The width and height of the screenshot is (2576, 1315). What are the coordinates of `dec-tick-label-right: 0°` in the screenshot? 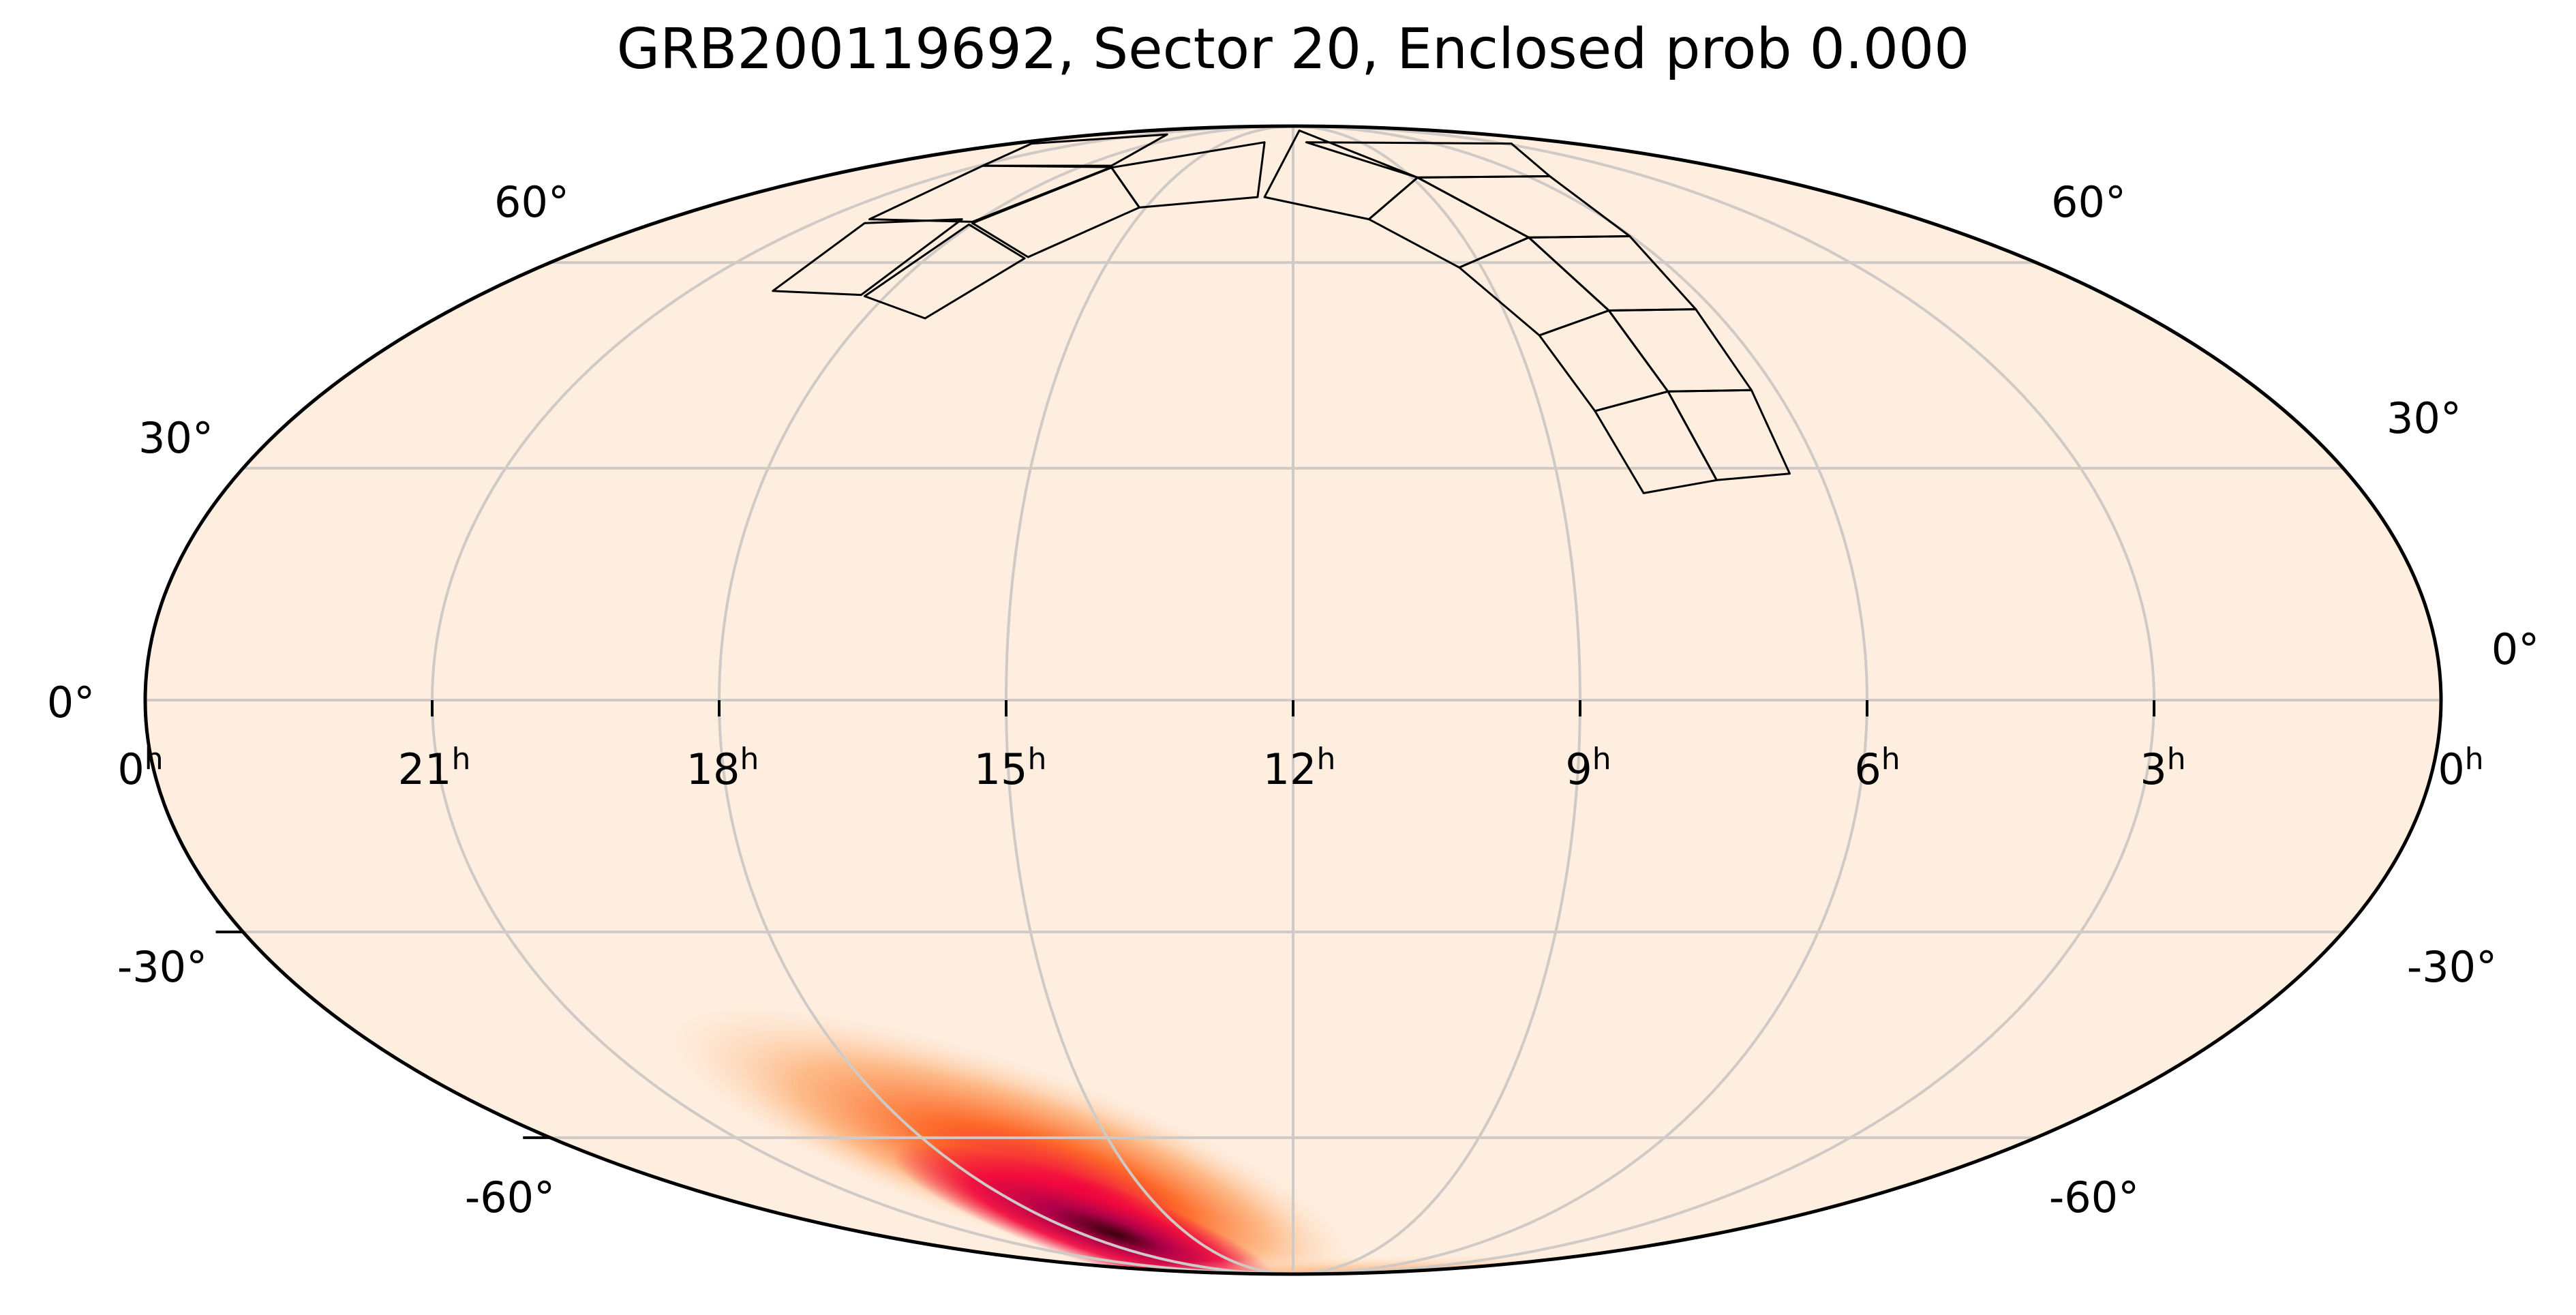 It's located at (2515, 649).